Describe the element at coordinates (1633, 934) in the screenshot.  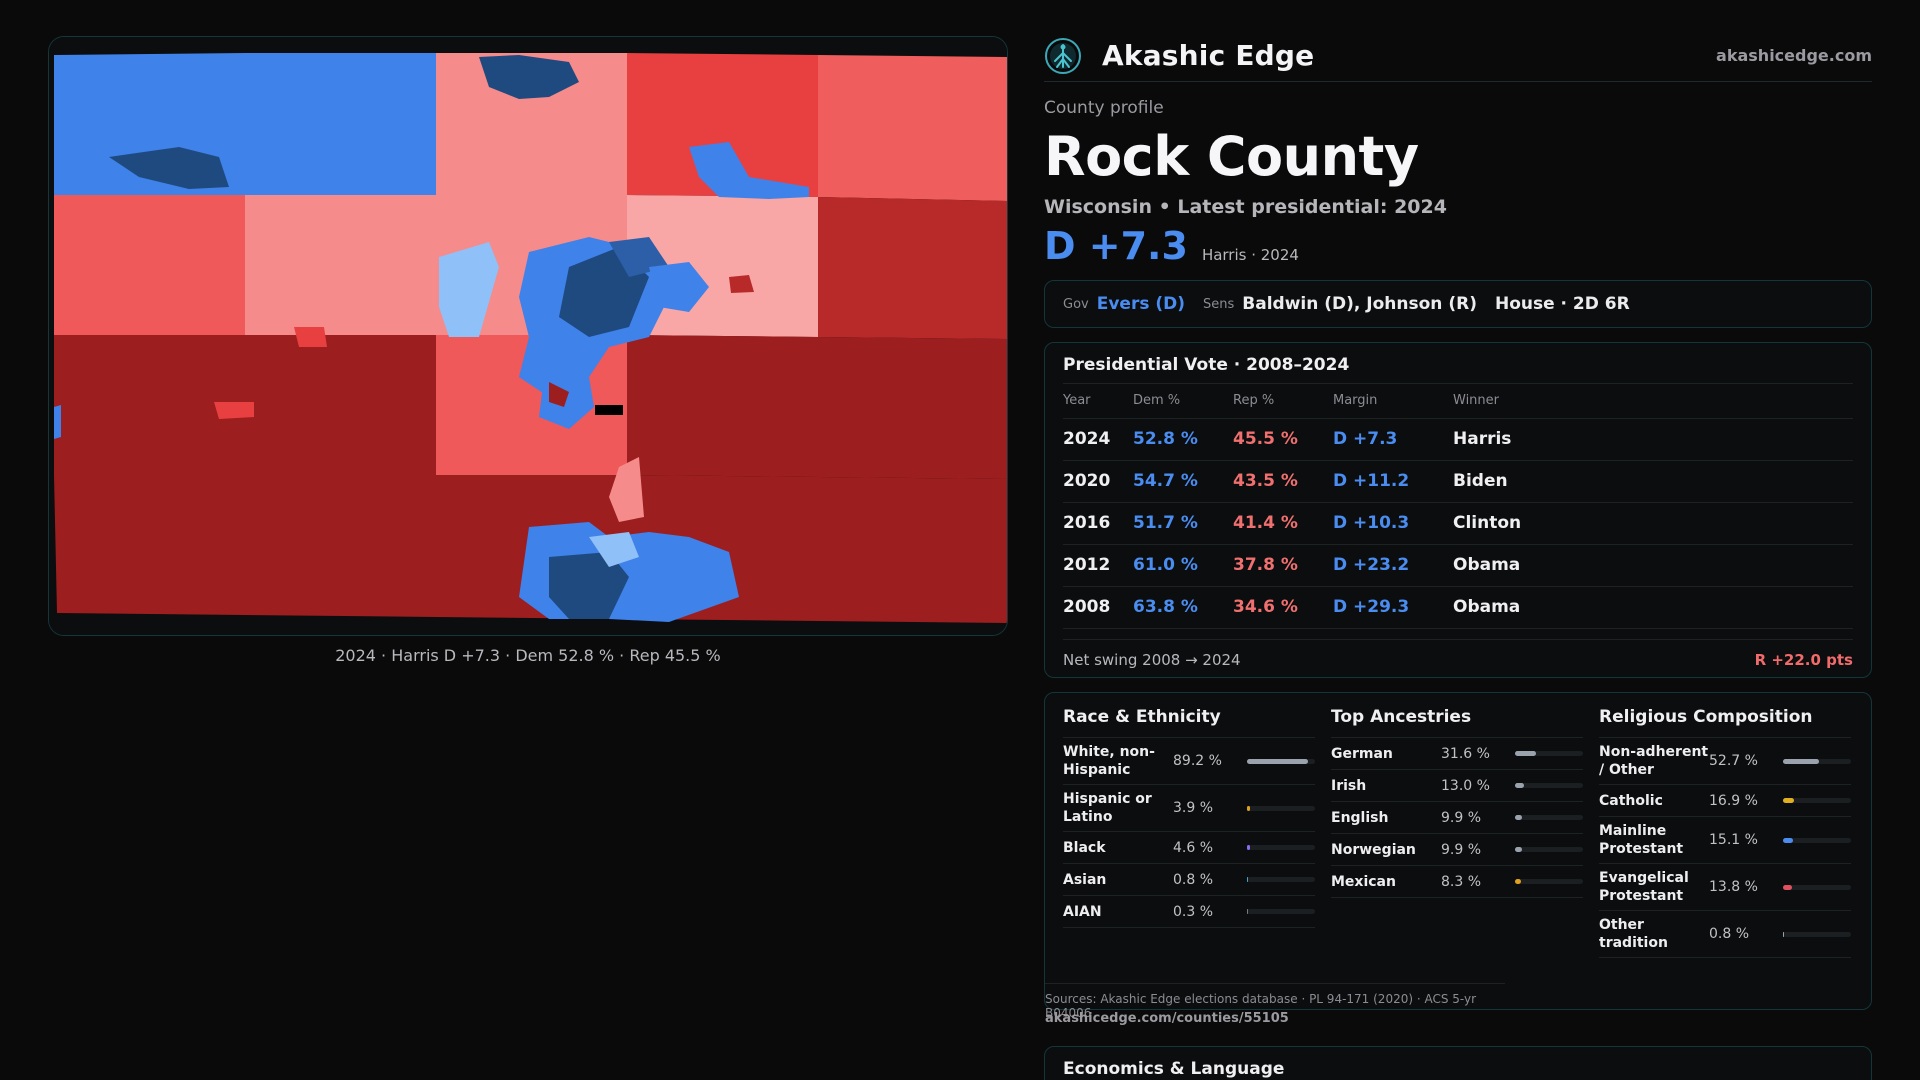
I see `demographic-label: Other tradition` at that location.